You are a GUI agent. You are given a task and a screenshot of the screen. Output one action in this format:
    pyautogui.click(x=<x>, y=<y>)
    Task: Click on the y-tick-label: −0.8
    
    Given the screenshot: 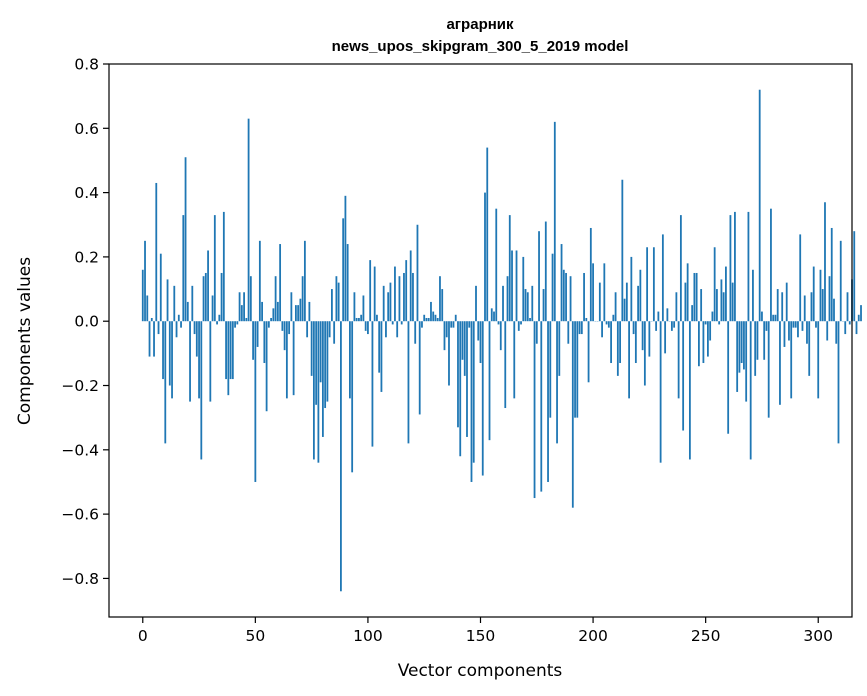 What is the action you would take?
    pyautogui.click(x=80, y=579)
    